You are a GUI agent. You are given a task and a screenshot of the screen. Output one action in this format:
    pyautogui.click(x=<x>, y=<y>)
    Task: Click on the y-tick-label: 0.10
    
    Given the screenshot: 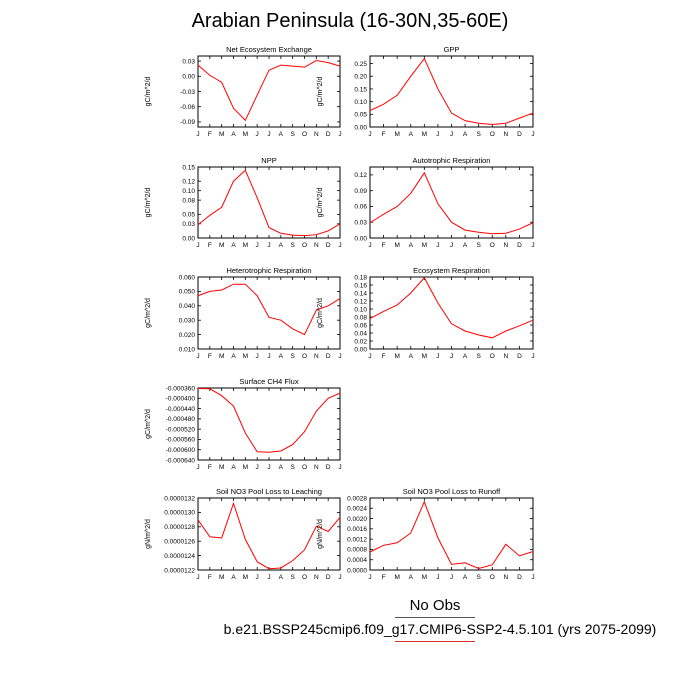 What is the action you would take?
    pyautogui.click(x=360, y=102)
    